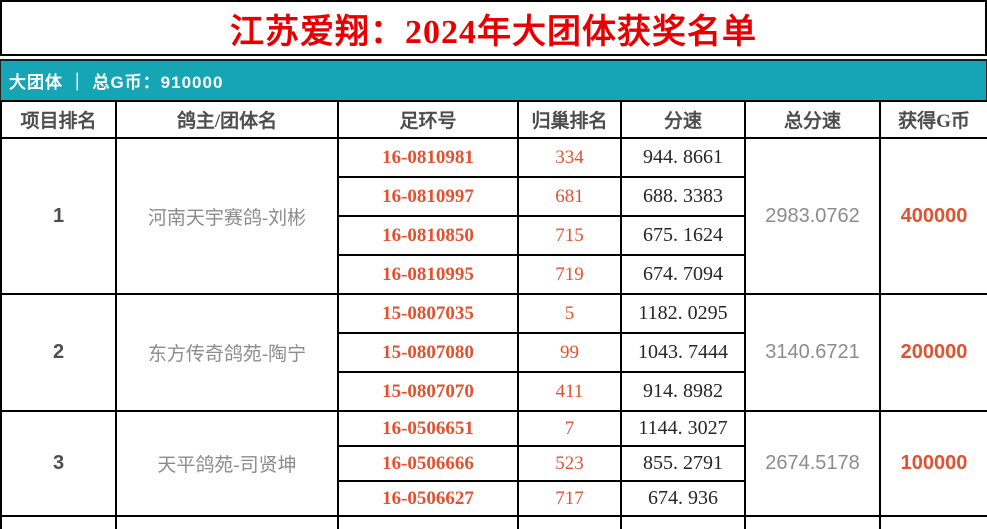 Image resolution: width=987 pixels, height=529 pixels. I want to click on total-speed-cell, so click(812, 522).